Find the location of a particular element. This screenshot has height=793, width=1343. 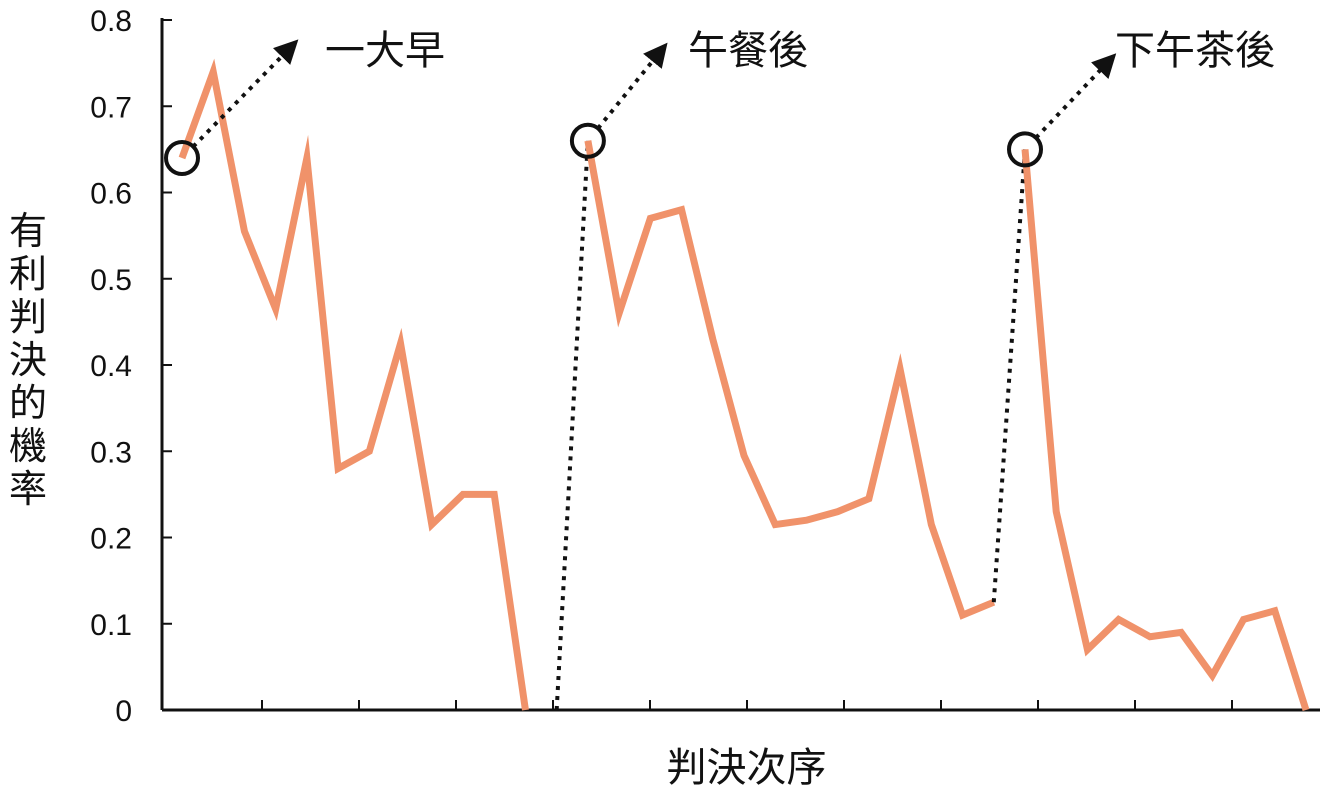

y-axis-label-char: 判 is located at coordinates (27, 317).